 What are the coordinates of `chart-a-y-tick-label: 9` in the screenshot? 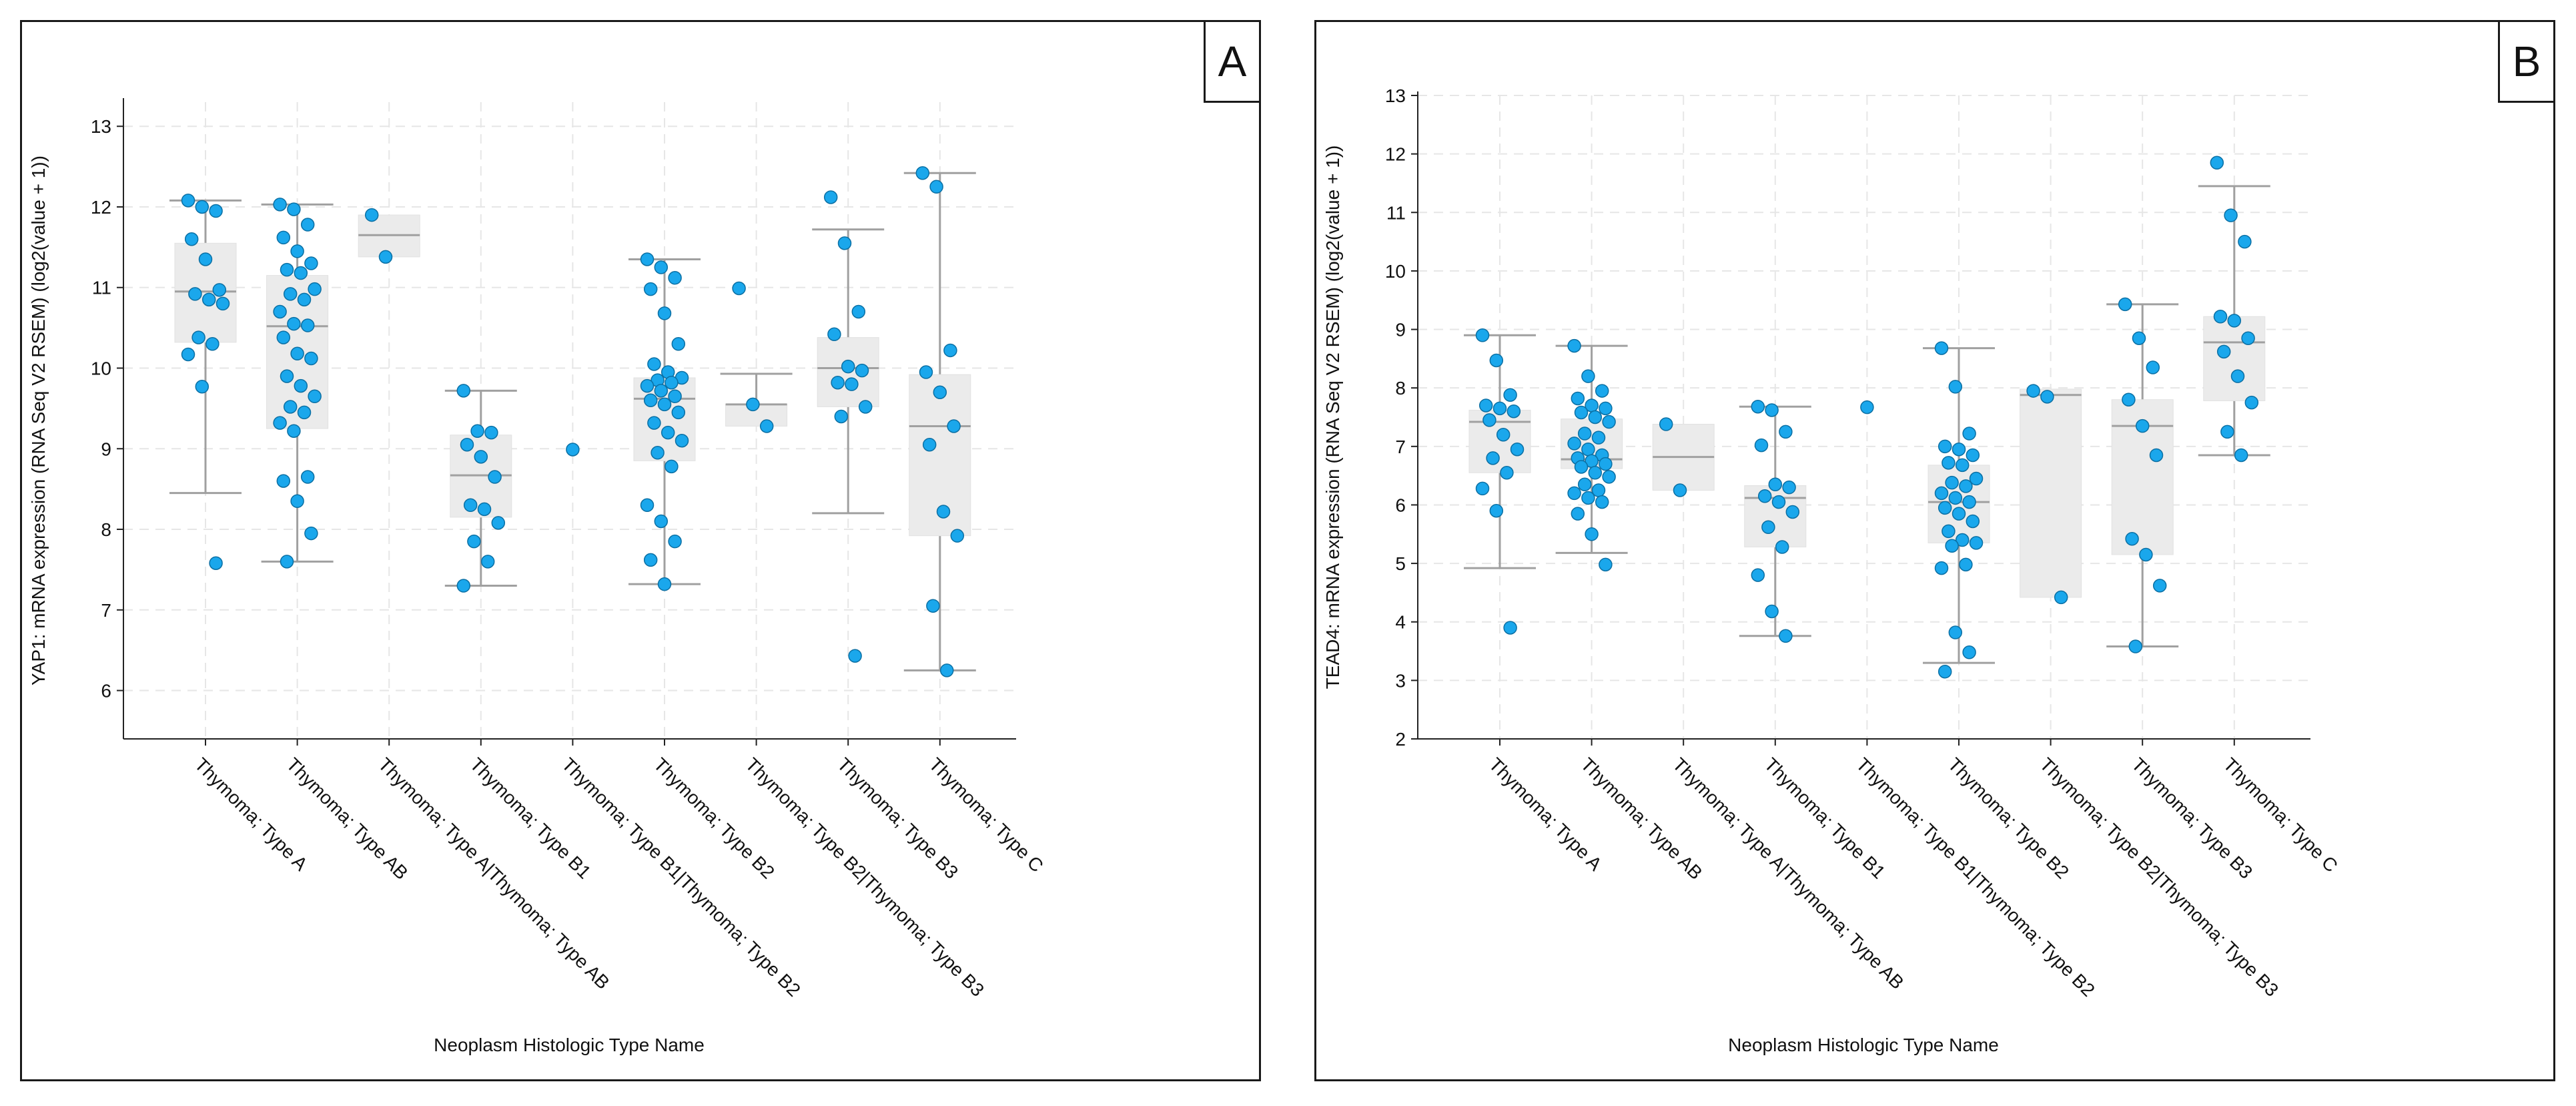 It's located at (106, 449).